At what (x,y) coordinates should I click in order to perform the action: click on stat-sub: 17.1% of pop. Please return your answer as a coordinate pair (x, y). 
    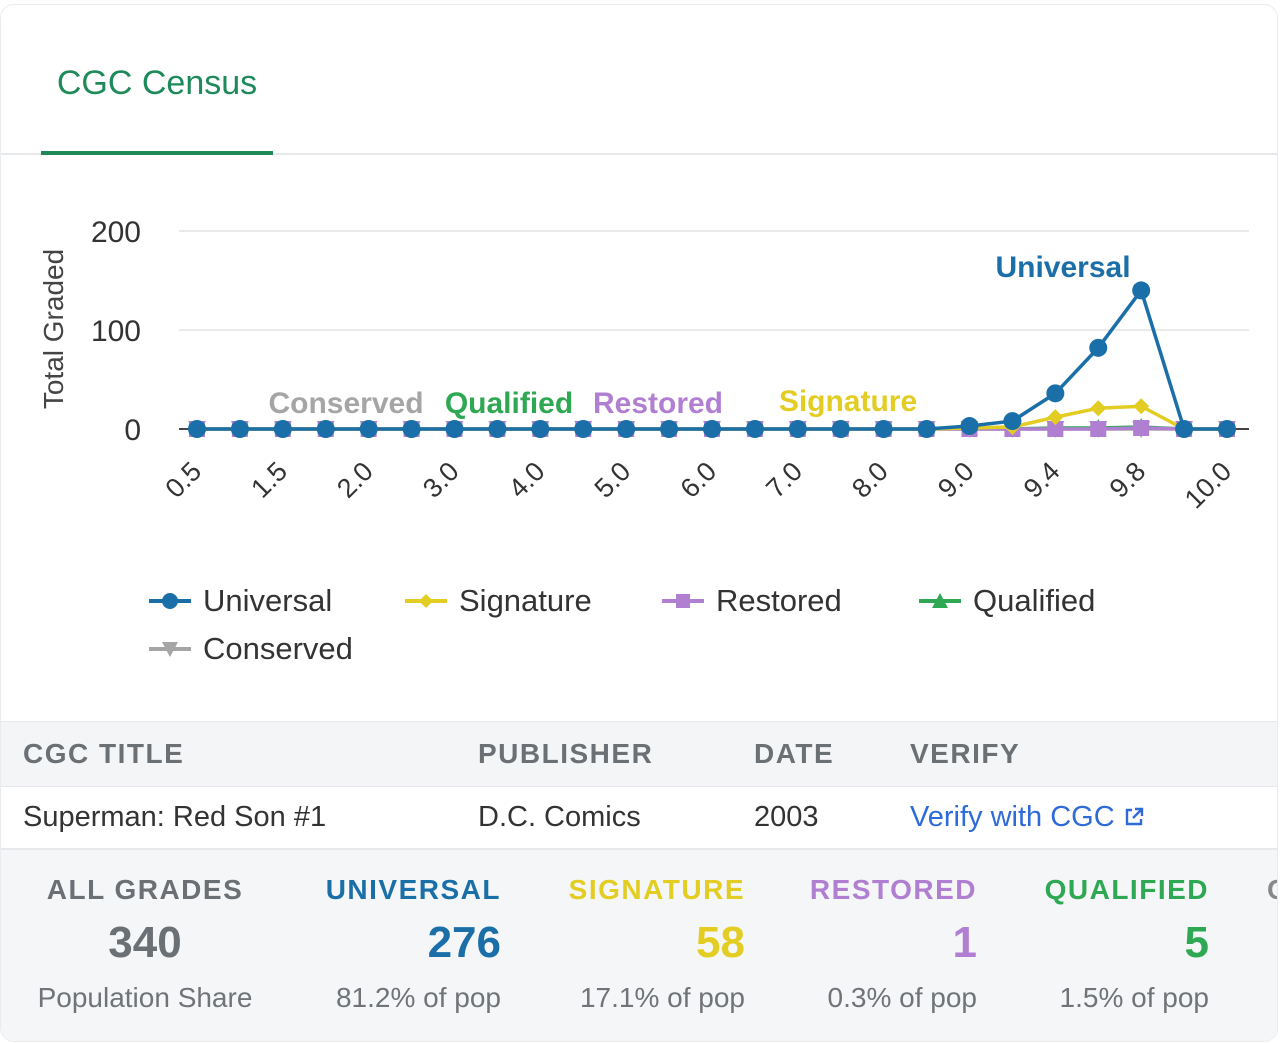
    Looking at the image, I should click on (662, 997).